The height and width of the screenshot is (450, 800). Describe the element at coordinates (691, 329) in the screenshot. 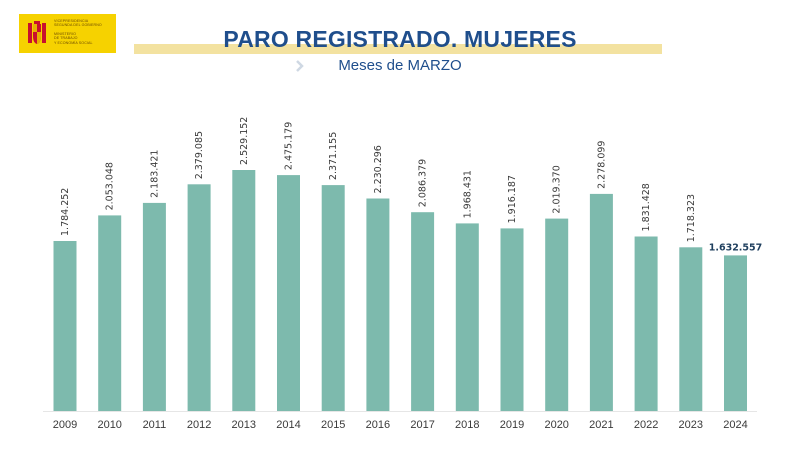

I see `bar-2023` at that location.